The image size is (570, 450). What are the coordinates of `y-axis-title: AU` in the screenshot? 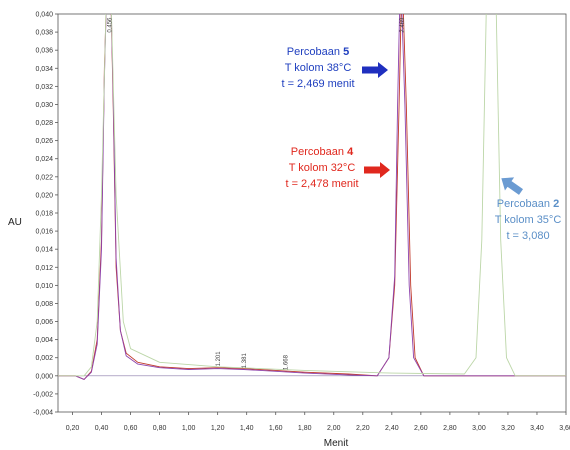 It's located at (15, 222).